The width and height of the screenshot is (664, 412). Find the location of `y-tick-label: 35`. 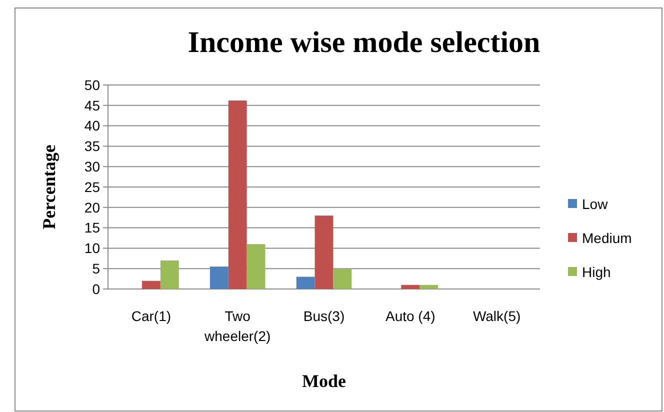

y-tick-label: 35 is located at coordinates (92, 146).